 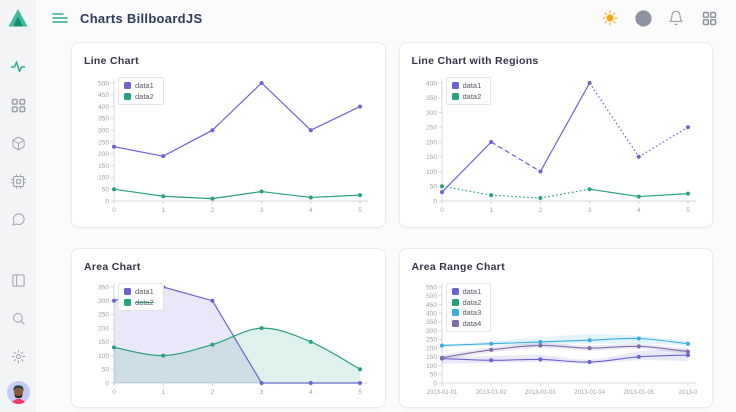 I want to click on chart-canvas: 0 50 100 150 200 250 300 350 0 1 2 3 4 5, so click(x=233, y=339).